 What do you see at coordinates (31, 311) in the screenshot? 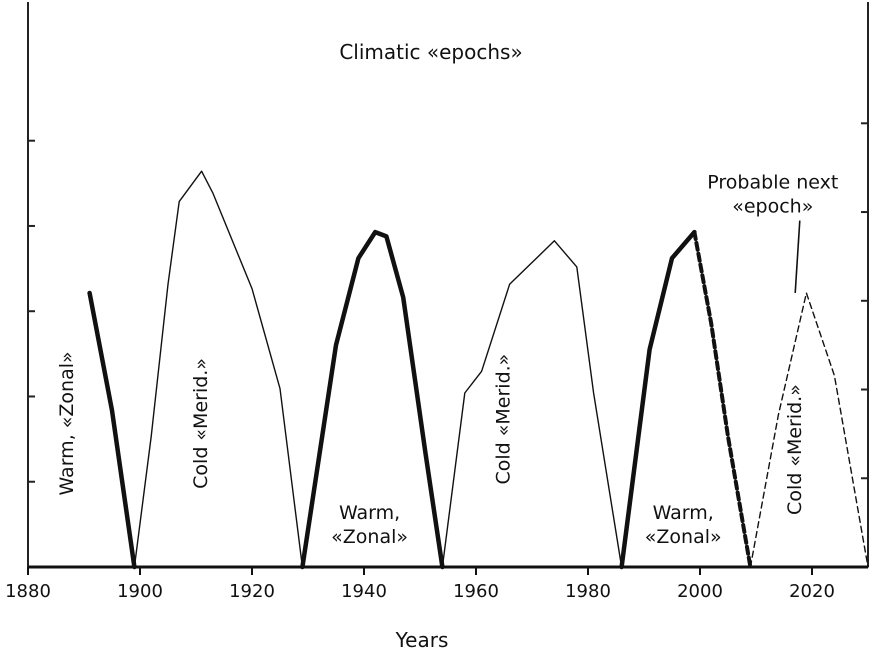
I see `y-ticks-left` at bounding box center [31, 311].